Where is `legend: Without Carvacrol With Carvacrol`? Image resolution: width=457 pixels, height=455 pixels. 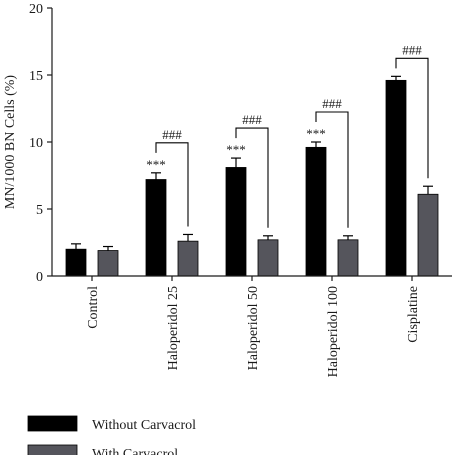
legend: Without Carvacrol With Carvacrol is located at coordinates (111, 435).